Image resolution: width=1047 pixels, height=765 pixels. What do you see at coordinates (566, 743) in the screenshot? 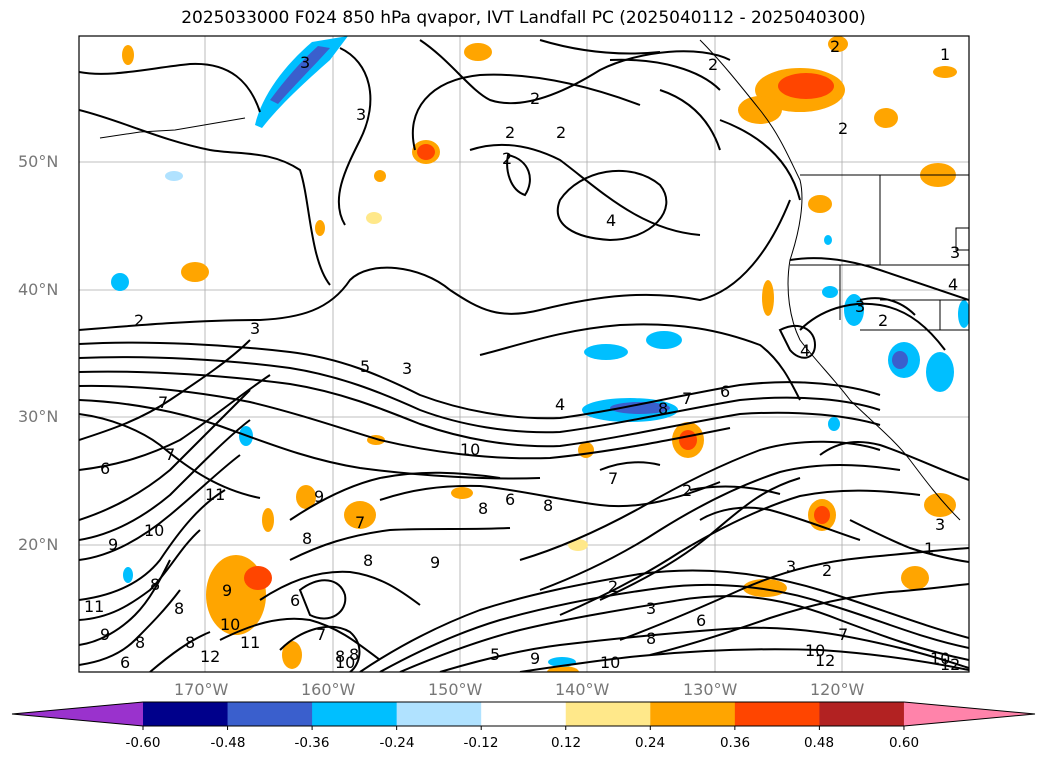
I see `colorbar-label: 0.12` at bounding box center [566, 743].